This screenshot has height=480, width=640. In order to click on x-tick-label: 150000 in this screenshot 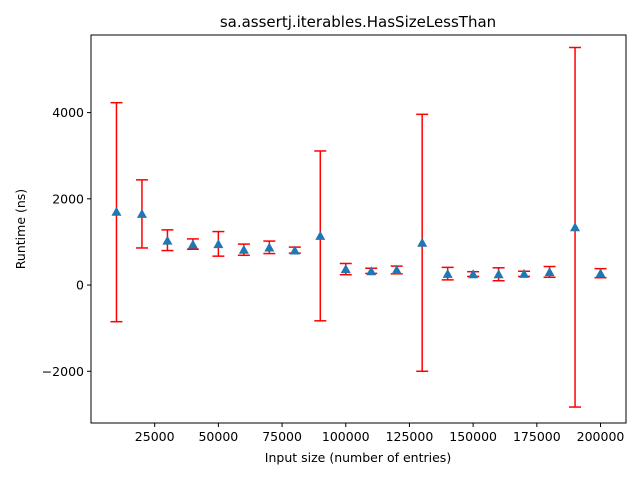, I will do `click(473, 436)`.